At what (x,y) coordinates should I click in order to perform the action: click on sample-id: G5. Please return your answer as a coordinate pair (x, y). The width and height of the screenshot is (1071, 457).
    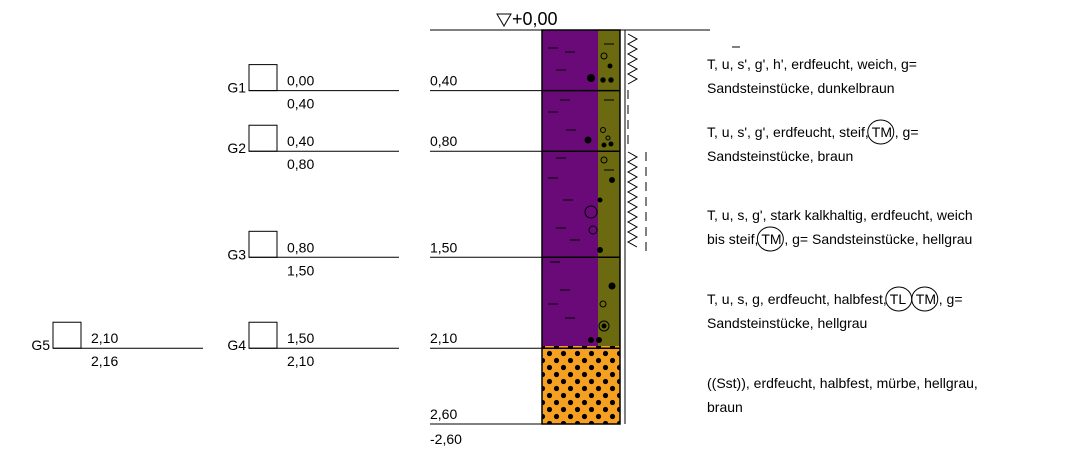
    Looking at the image, I should click on (40, 345).